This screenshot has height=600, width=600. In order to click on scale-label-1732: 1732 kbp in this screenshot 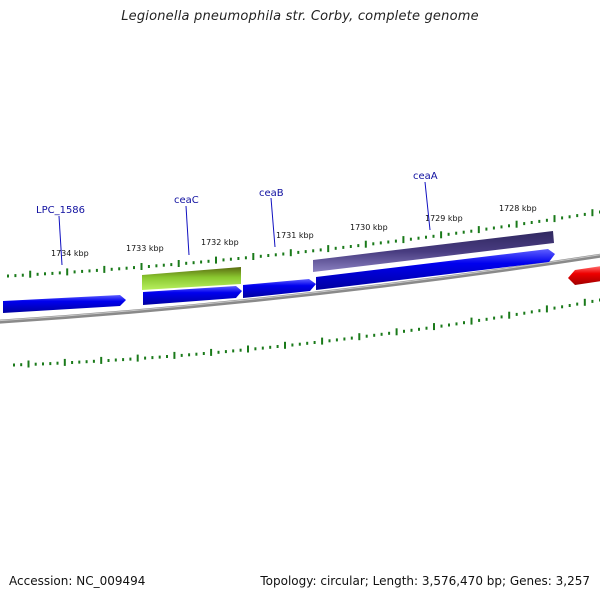, I will do `click(220, 242)`.